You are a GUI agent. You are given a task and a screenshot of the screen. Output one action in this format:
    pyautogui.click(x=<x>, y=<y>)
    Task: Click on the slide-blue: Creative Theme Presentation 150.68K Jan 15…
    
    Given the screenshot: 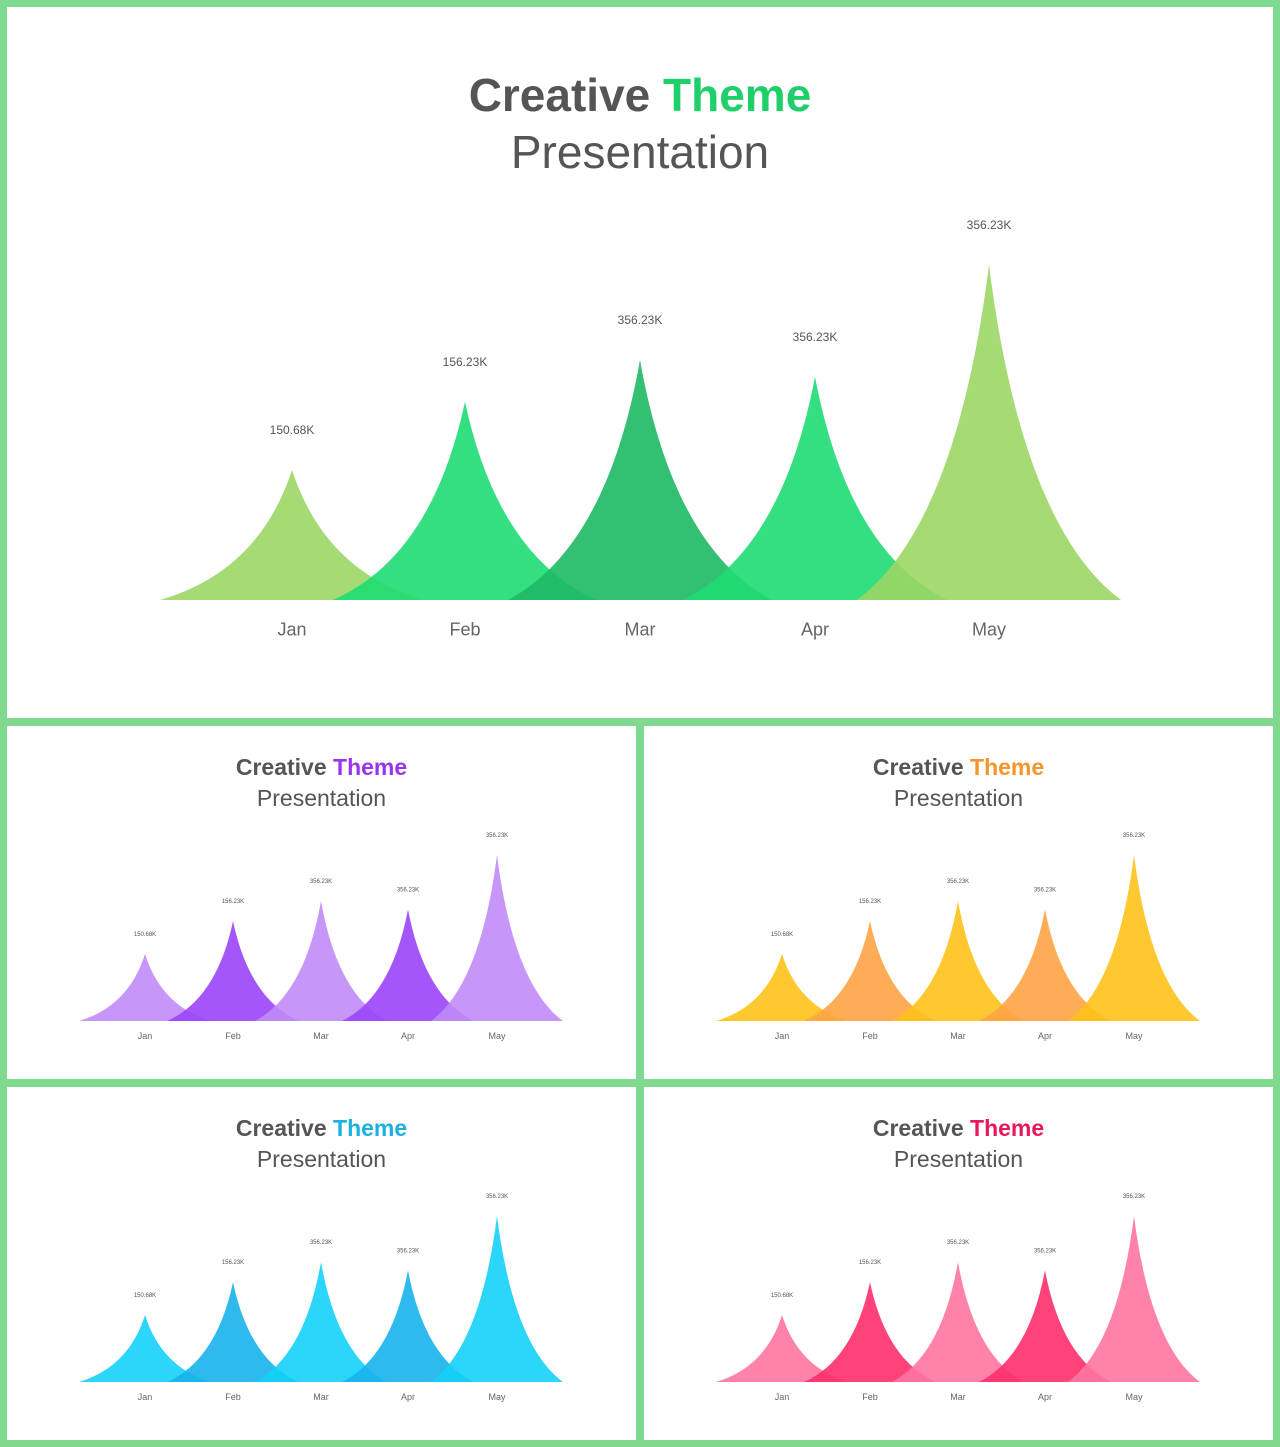 What is the action you would take?
    pyautogui.click(x=321, y=1263)
    